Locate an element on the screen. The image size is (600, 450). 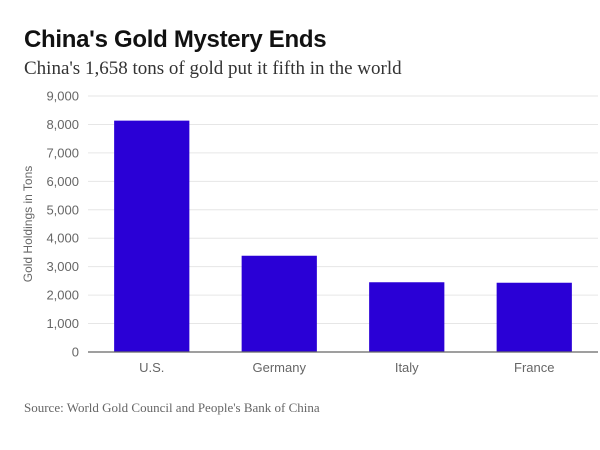
x-tick-label: Italy is located at coordinates (407, 367).